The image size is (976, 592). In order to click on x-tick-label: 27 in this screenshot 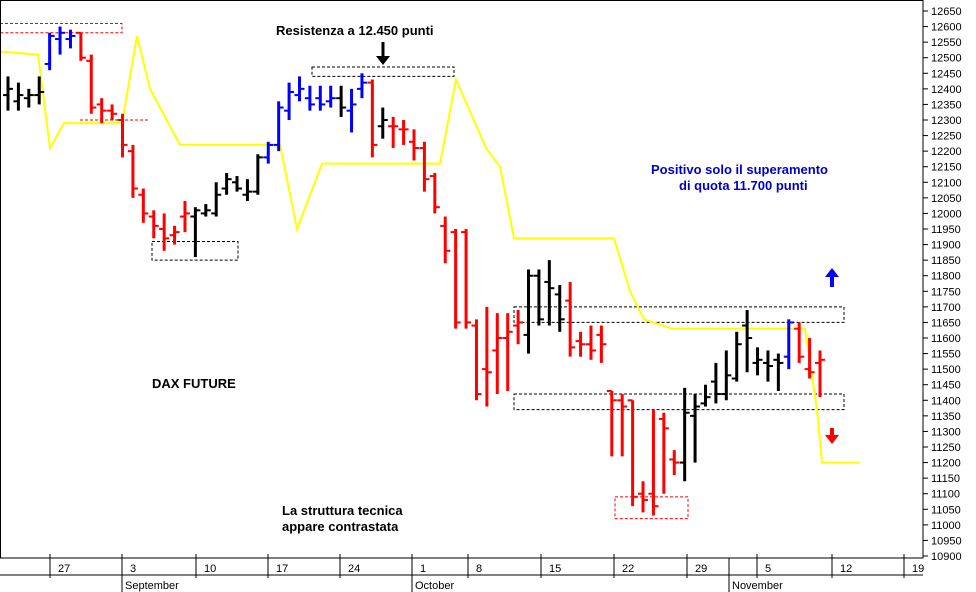, I will do `click(64, 569)`.